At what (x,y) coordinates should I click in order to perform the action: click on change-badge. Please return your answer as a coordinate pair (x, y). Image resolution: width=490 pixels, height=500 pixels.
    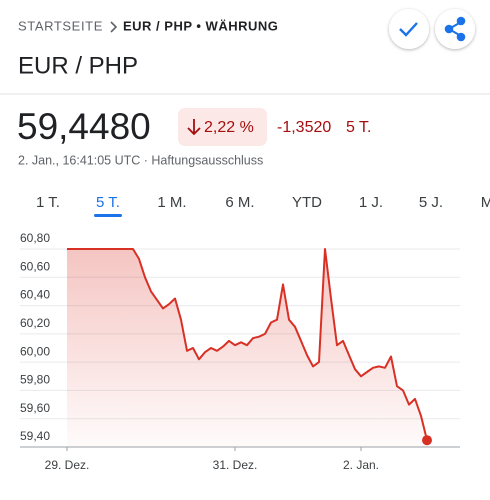
    Looking at the image, I should click on (222, 127).